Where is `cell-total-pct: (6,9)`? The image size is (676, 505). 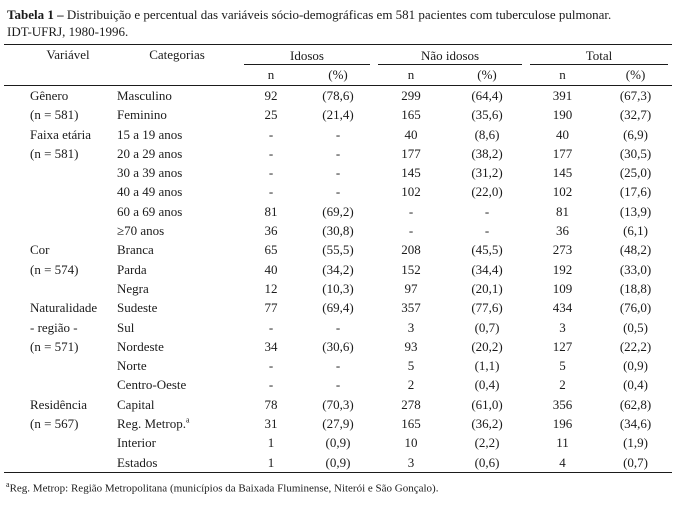
cell-total-pct: (6,9) is located at coordinates (635, 134).